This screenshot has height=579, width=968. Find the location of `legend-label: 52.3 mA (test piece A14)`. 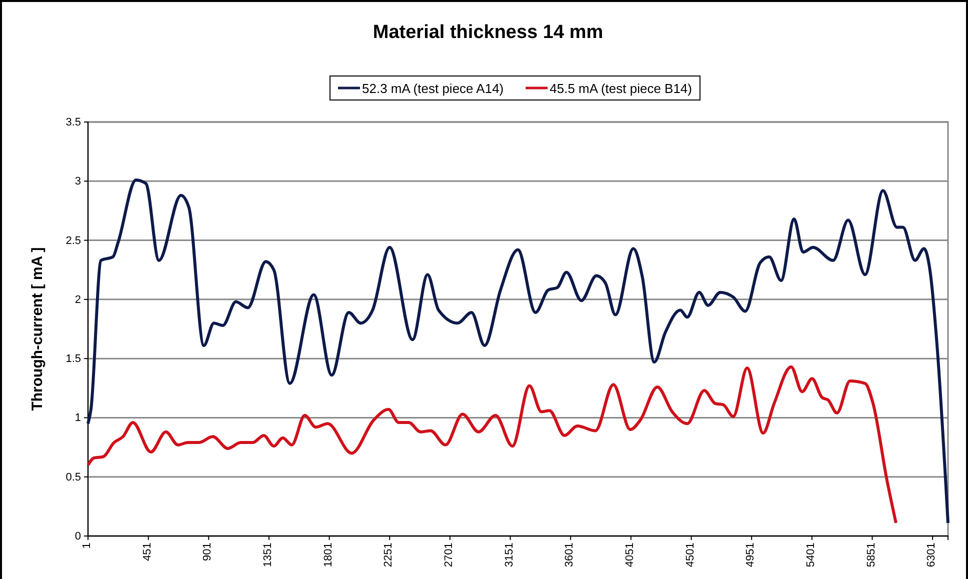

legend-label: 52.3 mA (test piece A14) is located at coordinates (433, 88).